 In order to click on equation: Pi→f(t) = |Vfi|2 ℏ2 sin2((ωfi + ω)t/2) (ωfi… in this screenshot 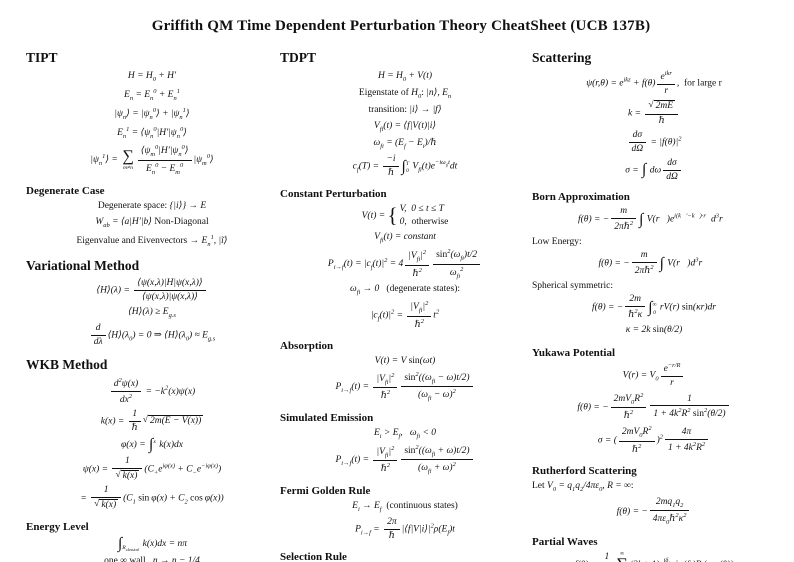, I will do `click(405, 460)`.